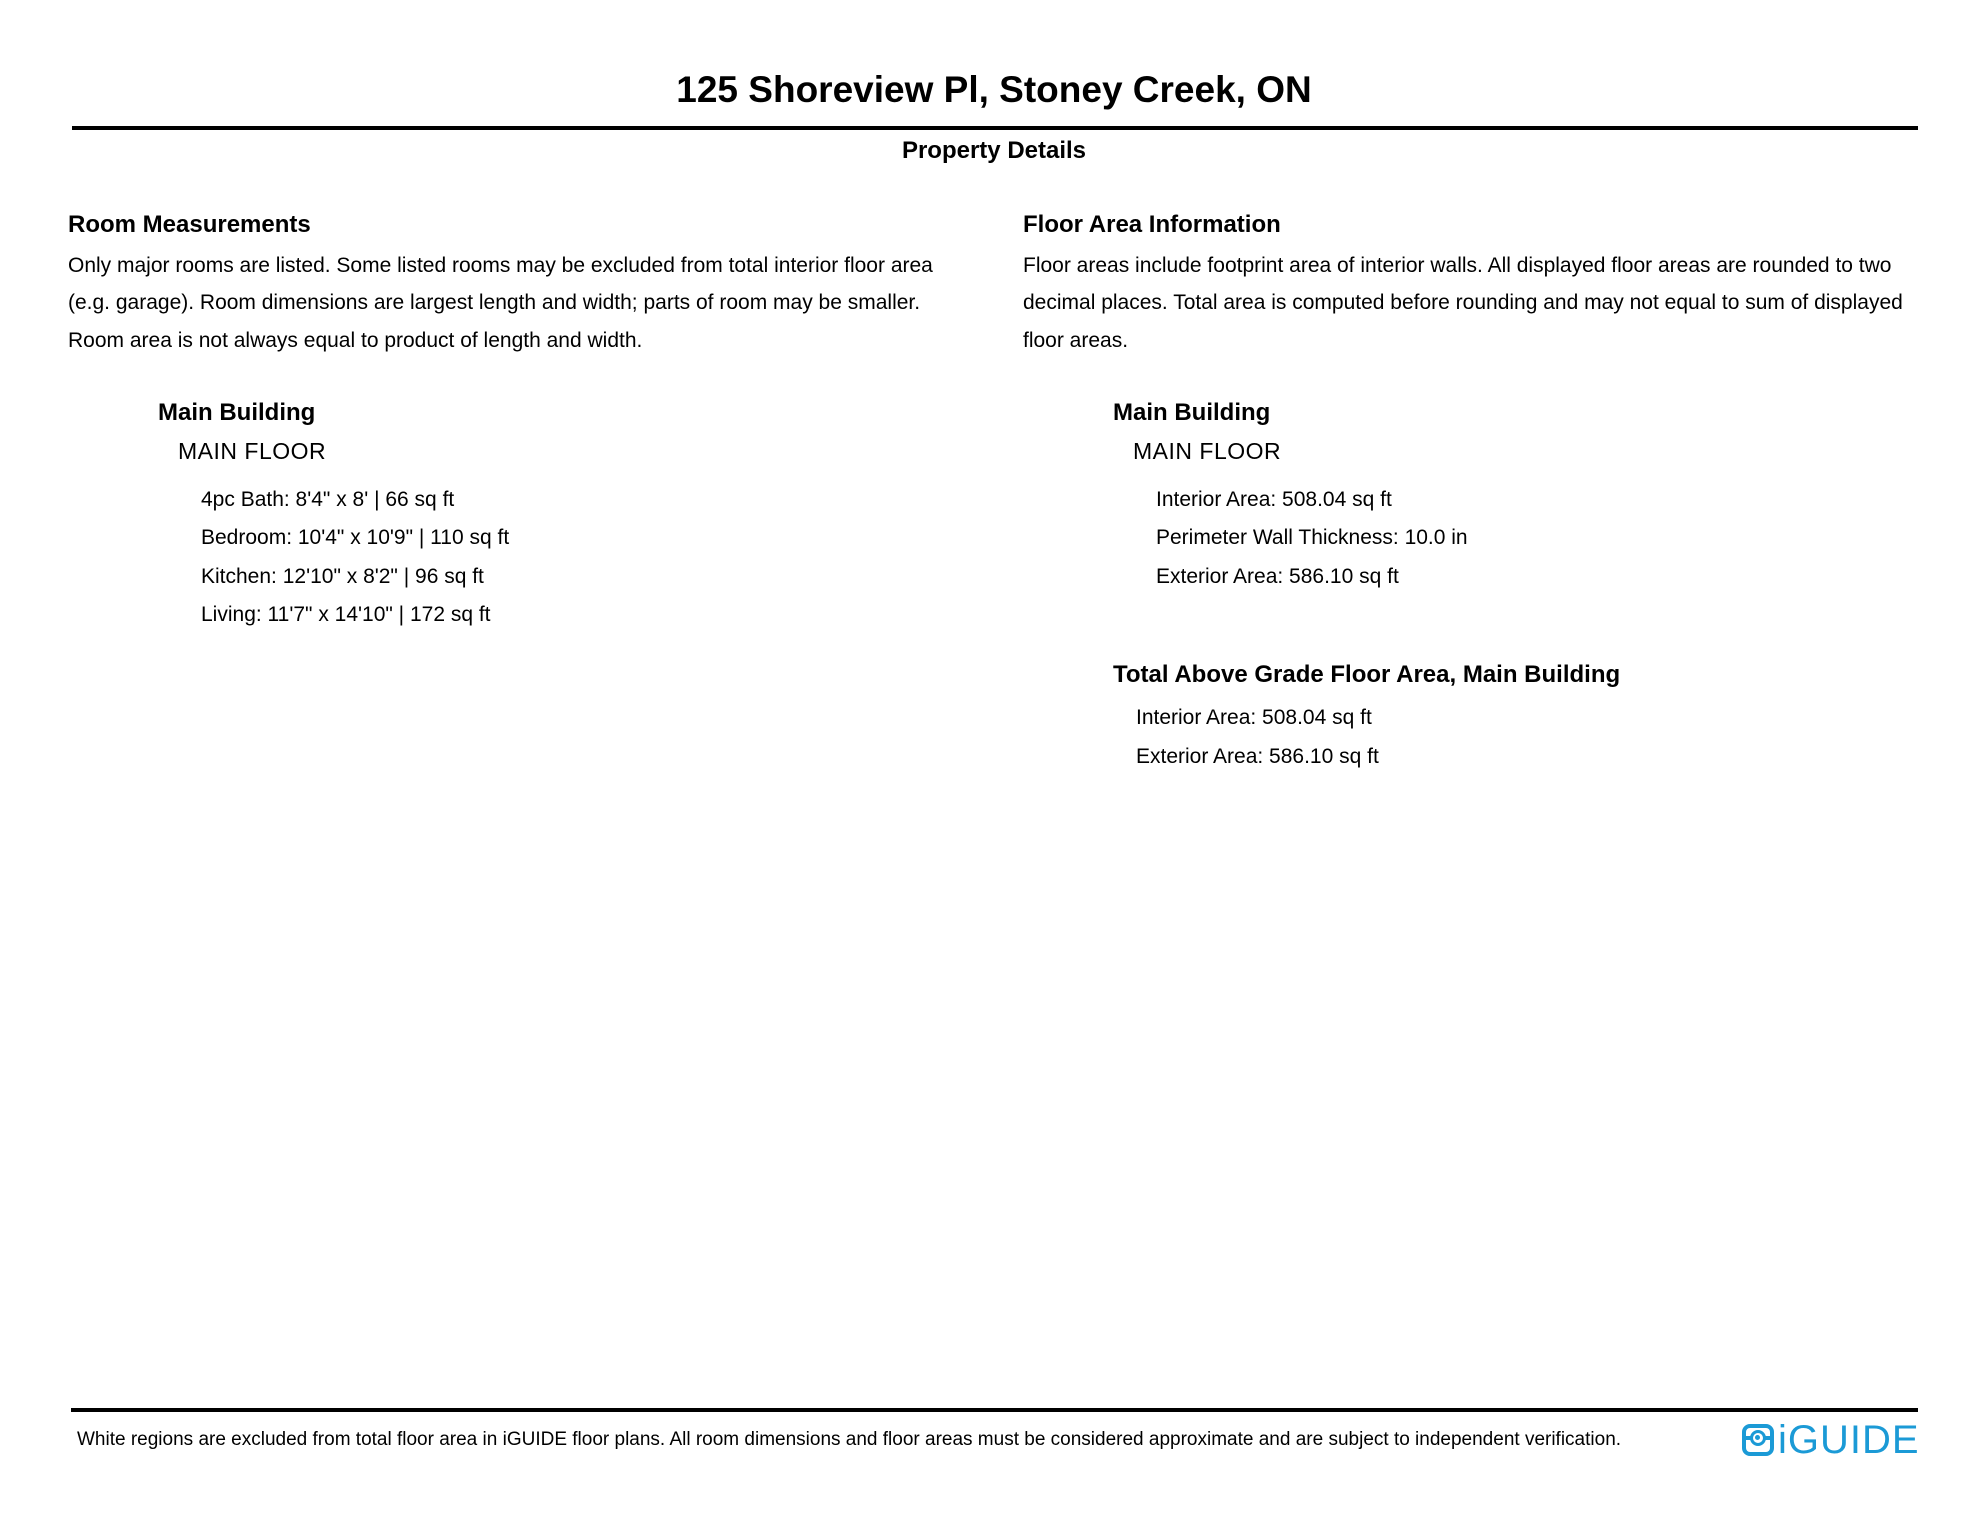 Image resolution: width=1988 pixels, height=1536 pixels. Describe the element at coordinates (355, 538) in the screenshot. I see `room-item: Bedroom: 10'4" x 10'9" | 110 sq ft` at that location.